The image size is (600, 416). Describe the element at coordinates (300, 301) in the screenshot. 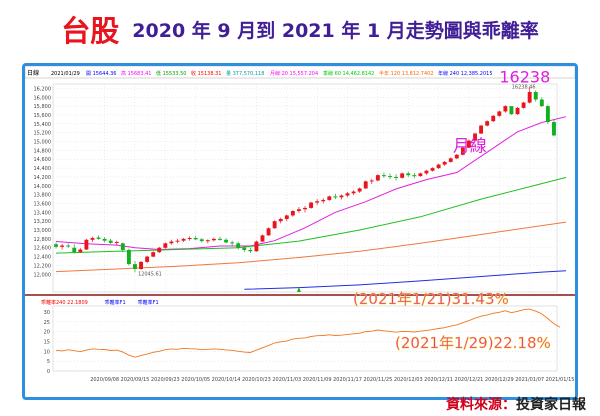

I see `bias-legend-bg` at that location.